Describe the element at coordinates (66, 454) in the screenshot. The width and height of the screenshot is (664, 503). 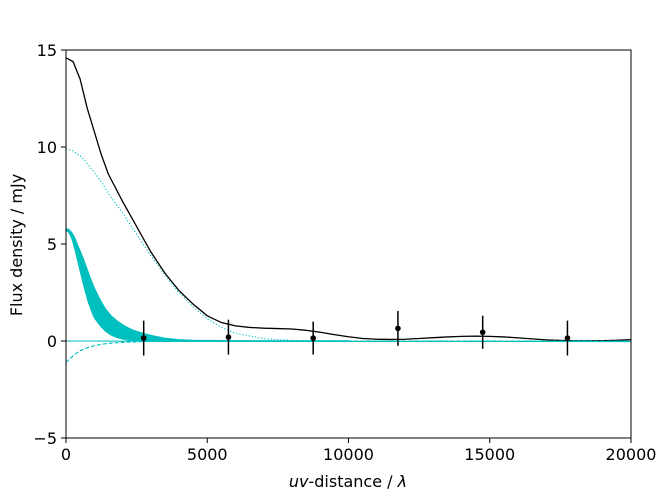
I see `x-tick-label: 0` at that location.